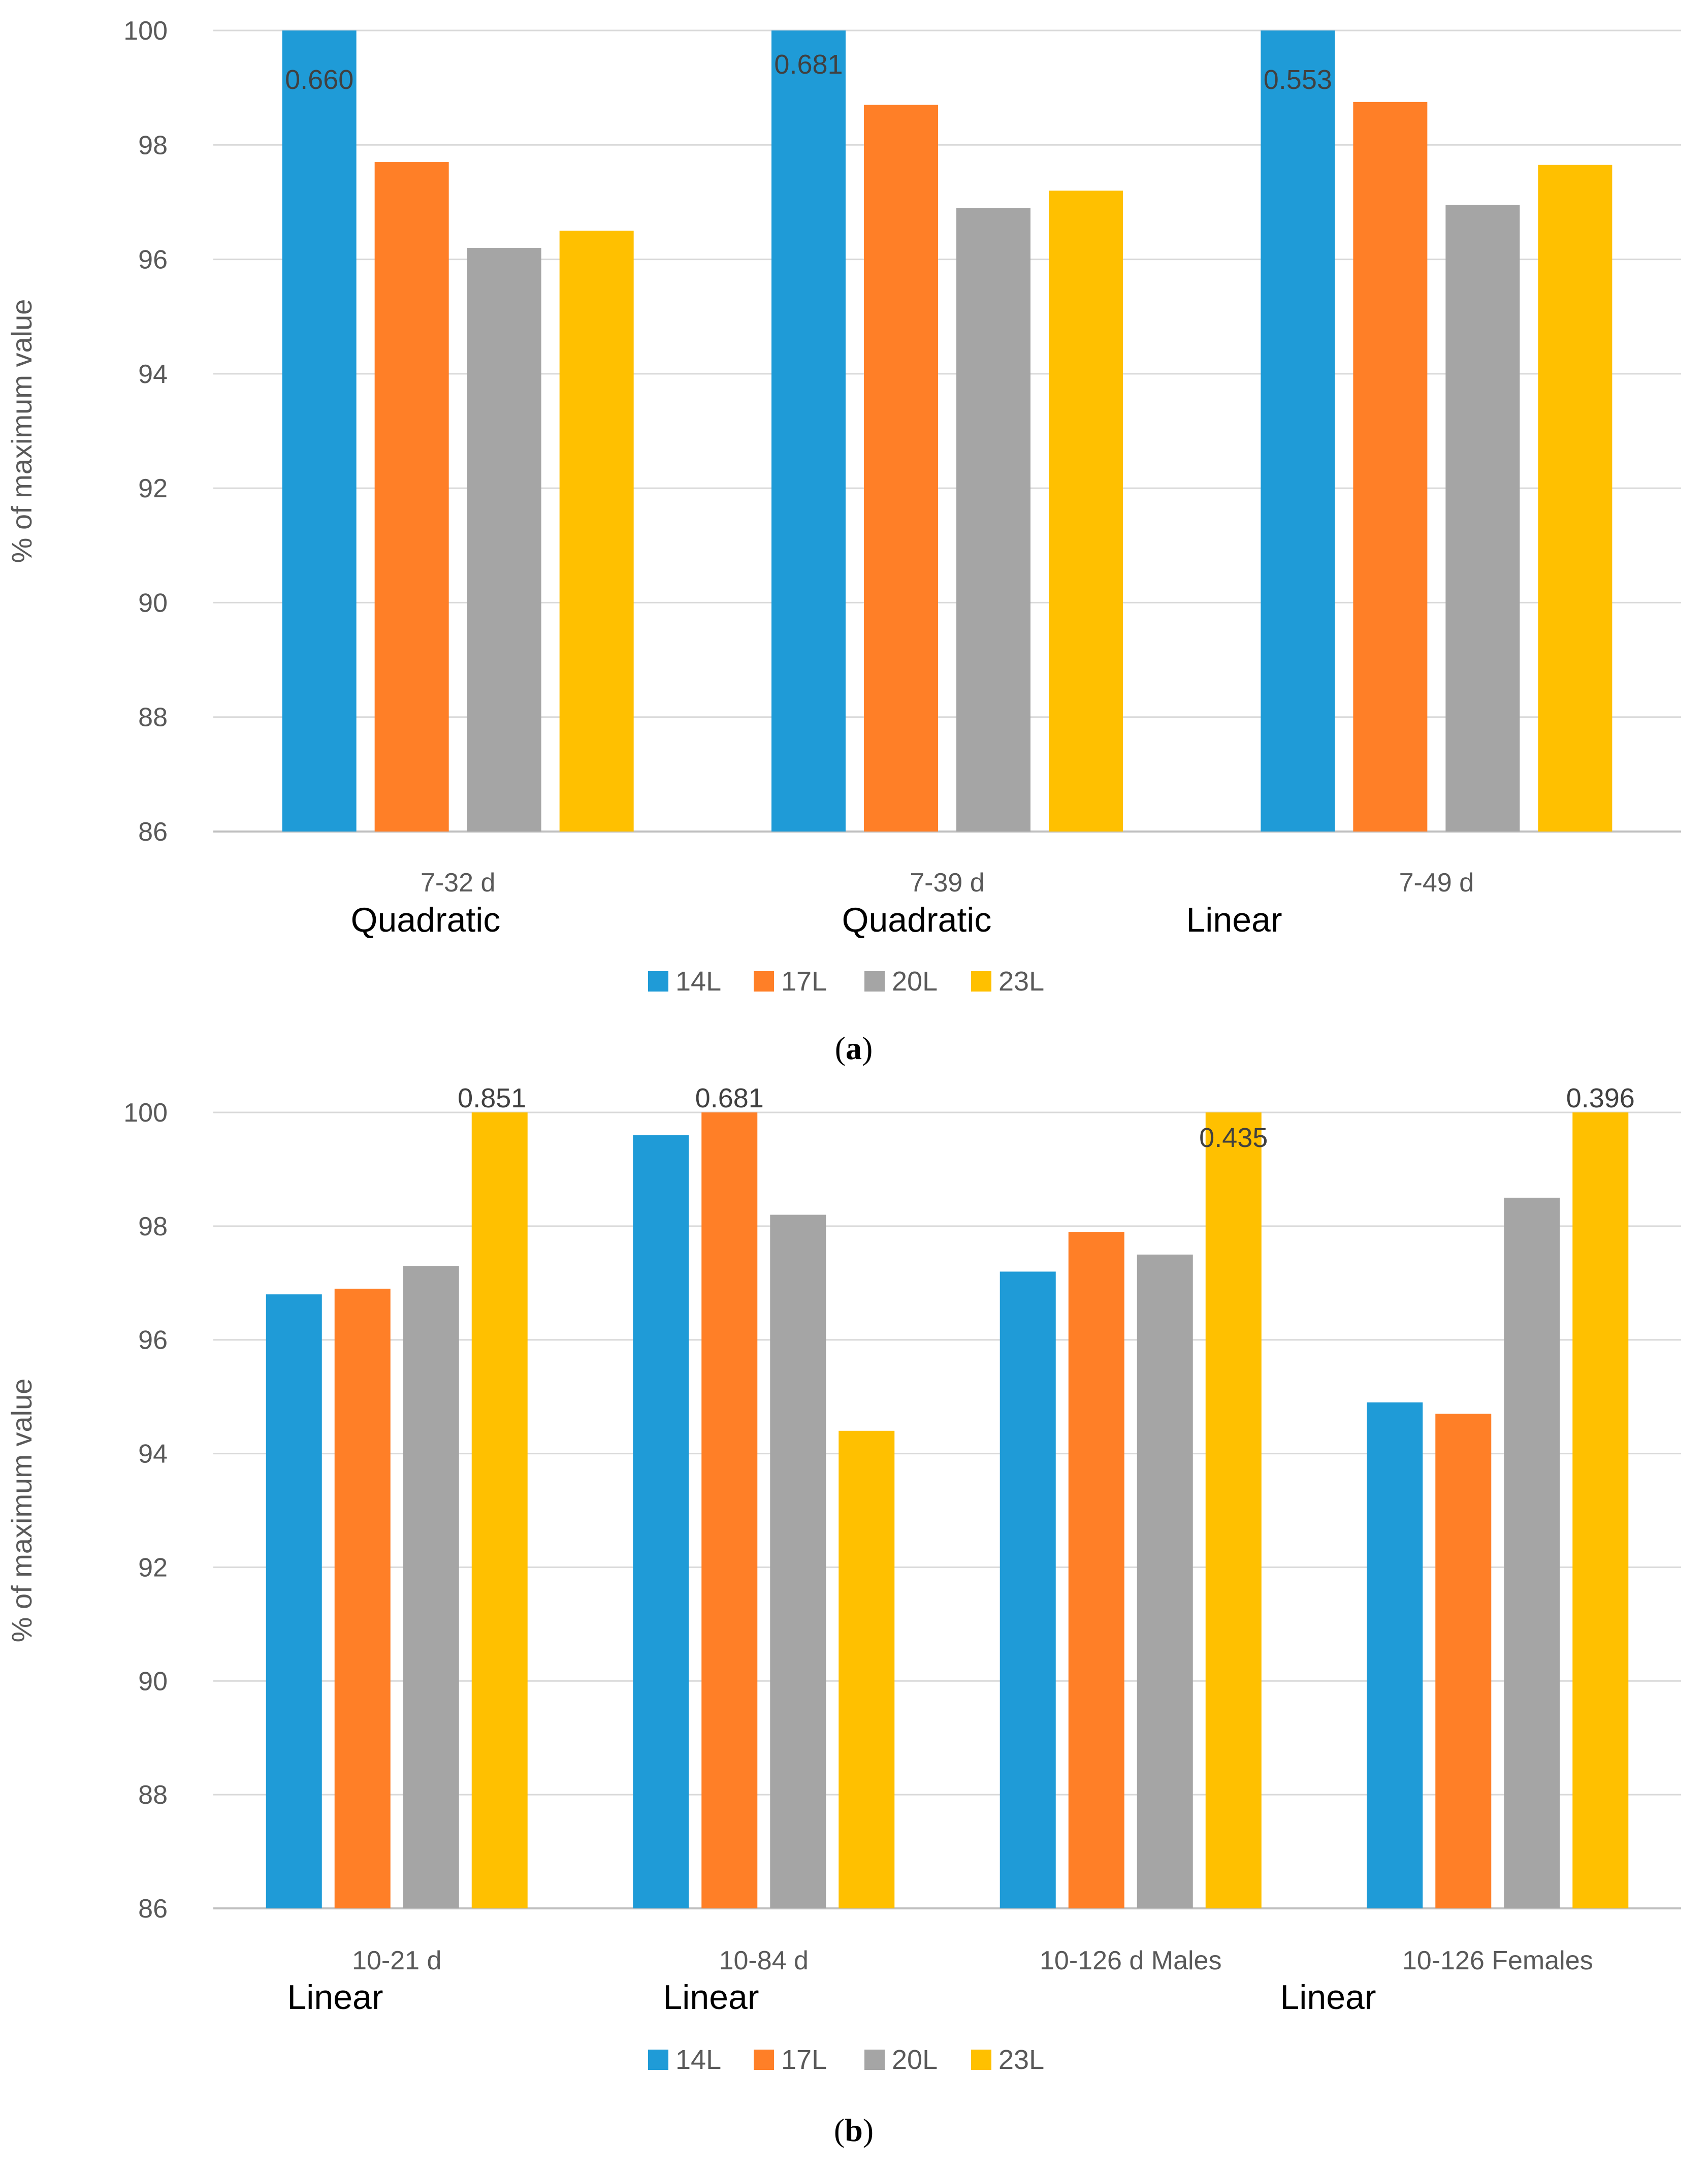 This screenshot has height=2171, width=1708. Describe the element at coordinates (1497, 1960) in the screenshot. I see `x-category-label: 10-126 Females` at that location.